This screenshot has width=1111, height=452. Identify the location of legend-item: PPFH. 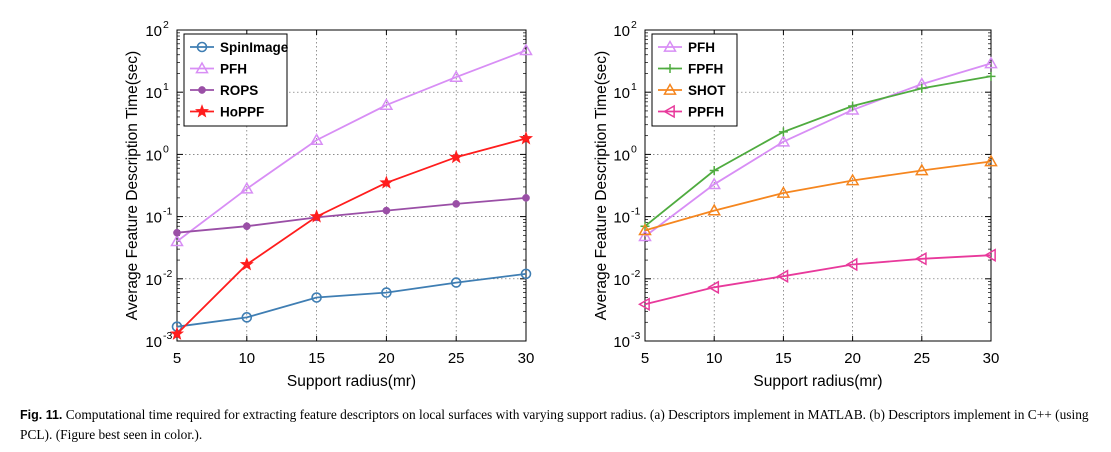
(691, 112).